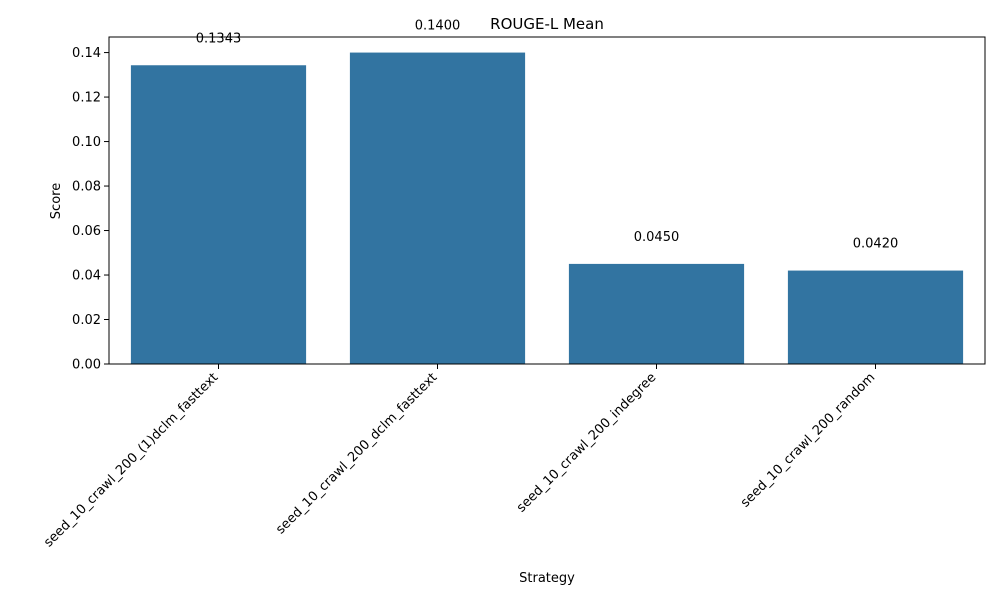  I want to click on y-tick-label: 0.06, so click(86, 231).